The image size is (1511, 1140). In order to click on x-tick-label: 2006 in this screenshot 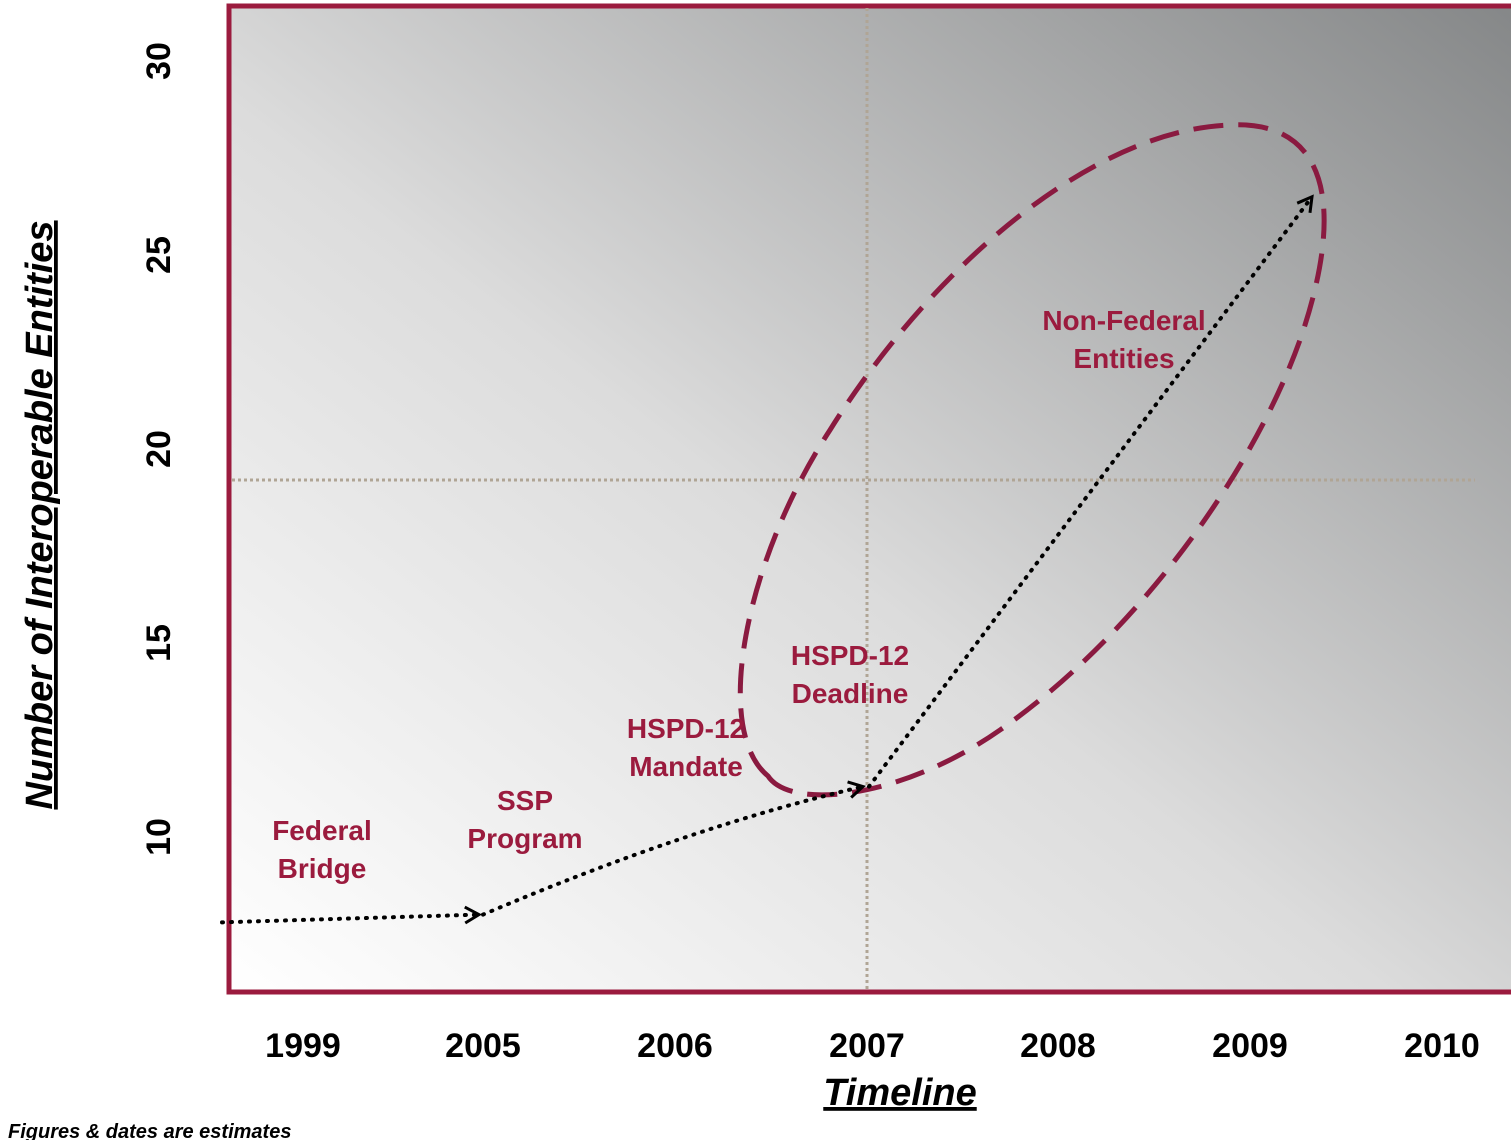, I will do `click(675, 1046)`.